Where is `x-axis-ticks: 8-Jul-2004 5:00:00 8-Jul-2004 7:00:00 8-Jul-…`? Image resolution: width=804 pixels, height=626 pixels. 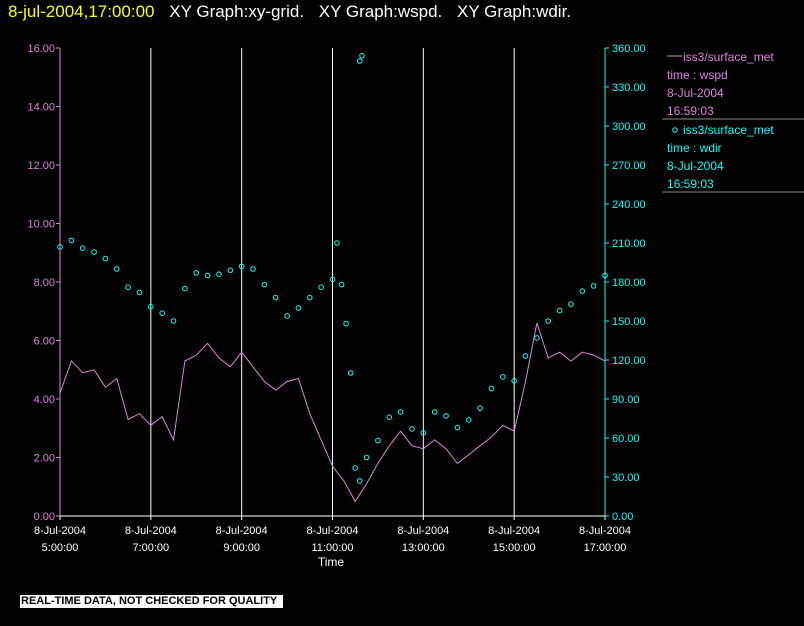 x-axis-ticks: 8-Jul-2004 5:00:00 8-Jul-2004 7:00:00 8-Jul-… is located at coordinates (332, 535).